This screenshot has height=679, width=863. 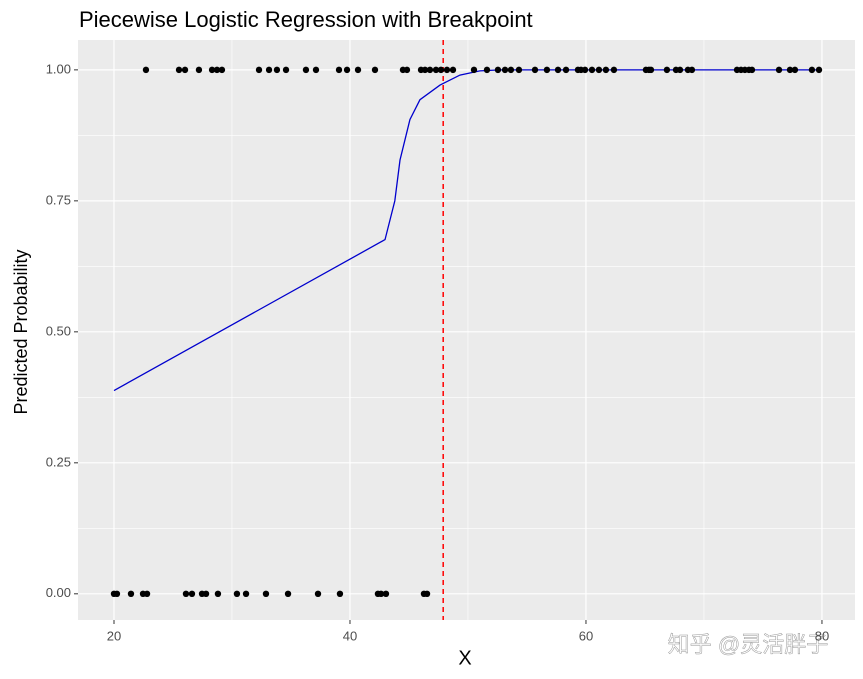 I want to click on watermark: 知乎 @灵活胖子, so click(x=748, y=644).